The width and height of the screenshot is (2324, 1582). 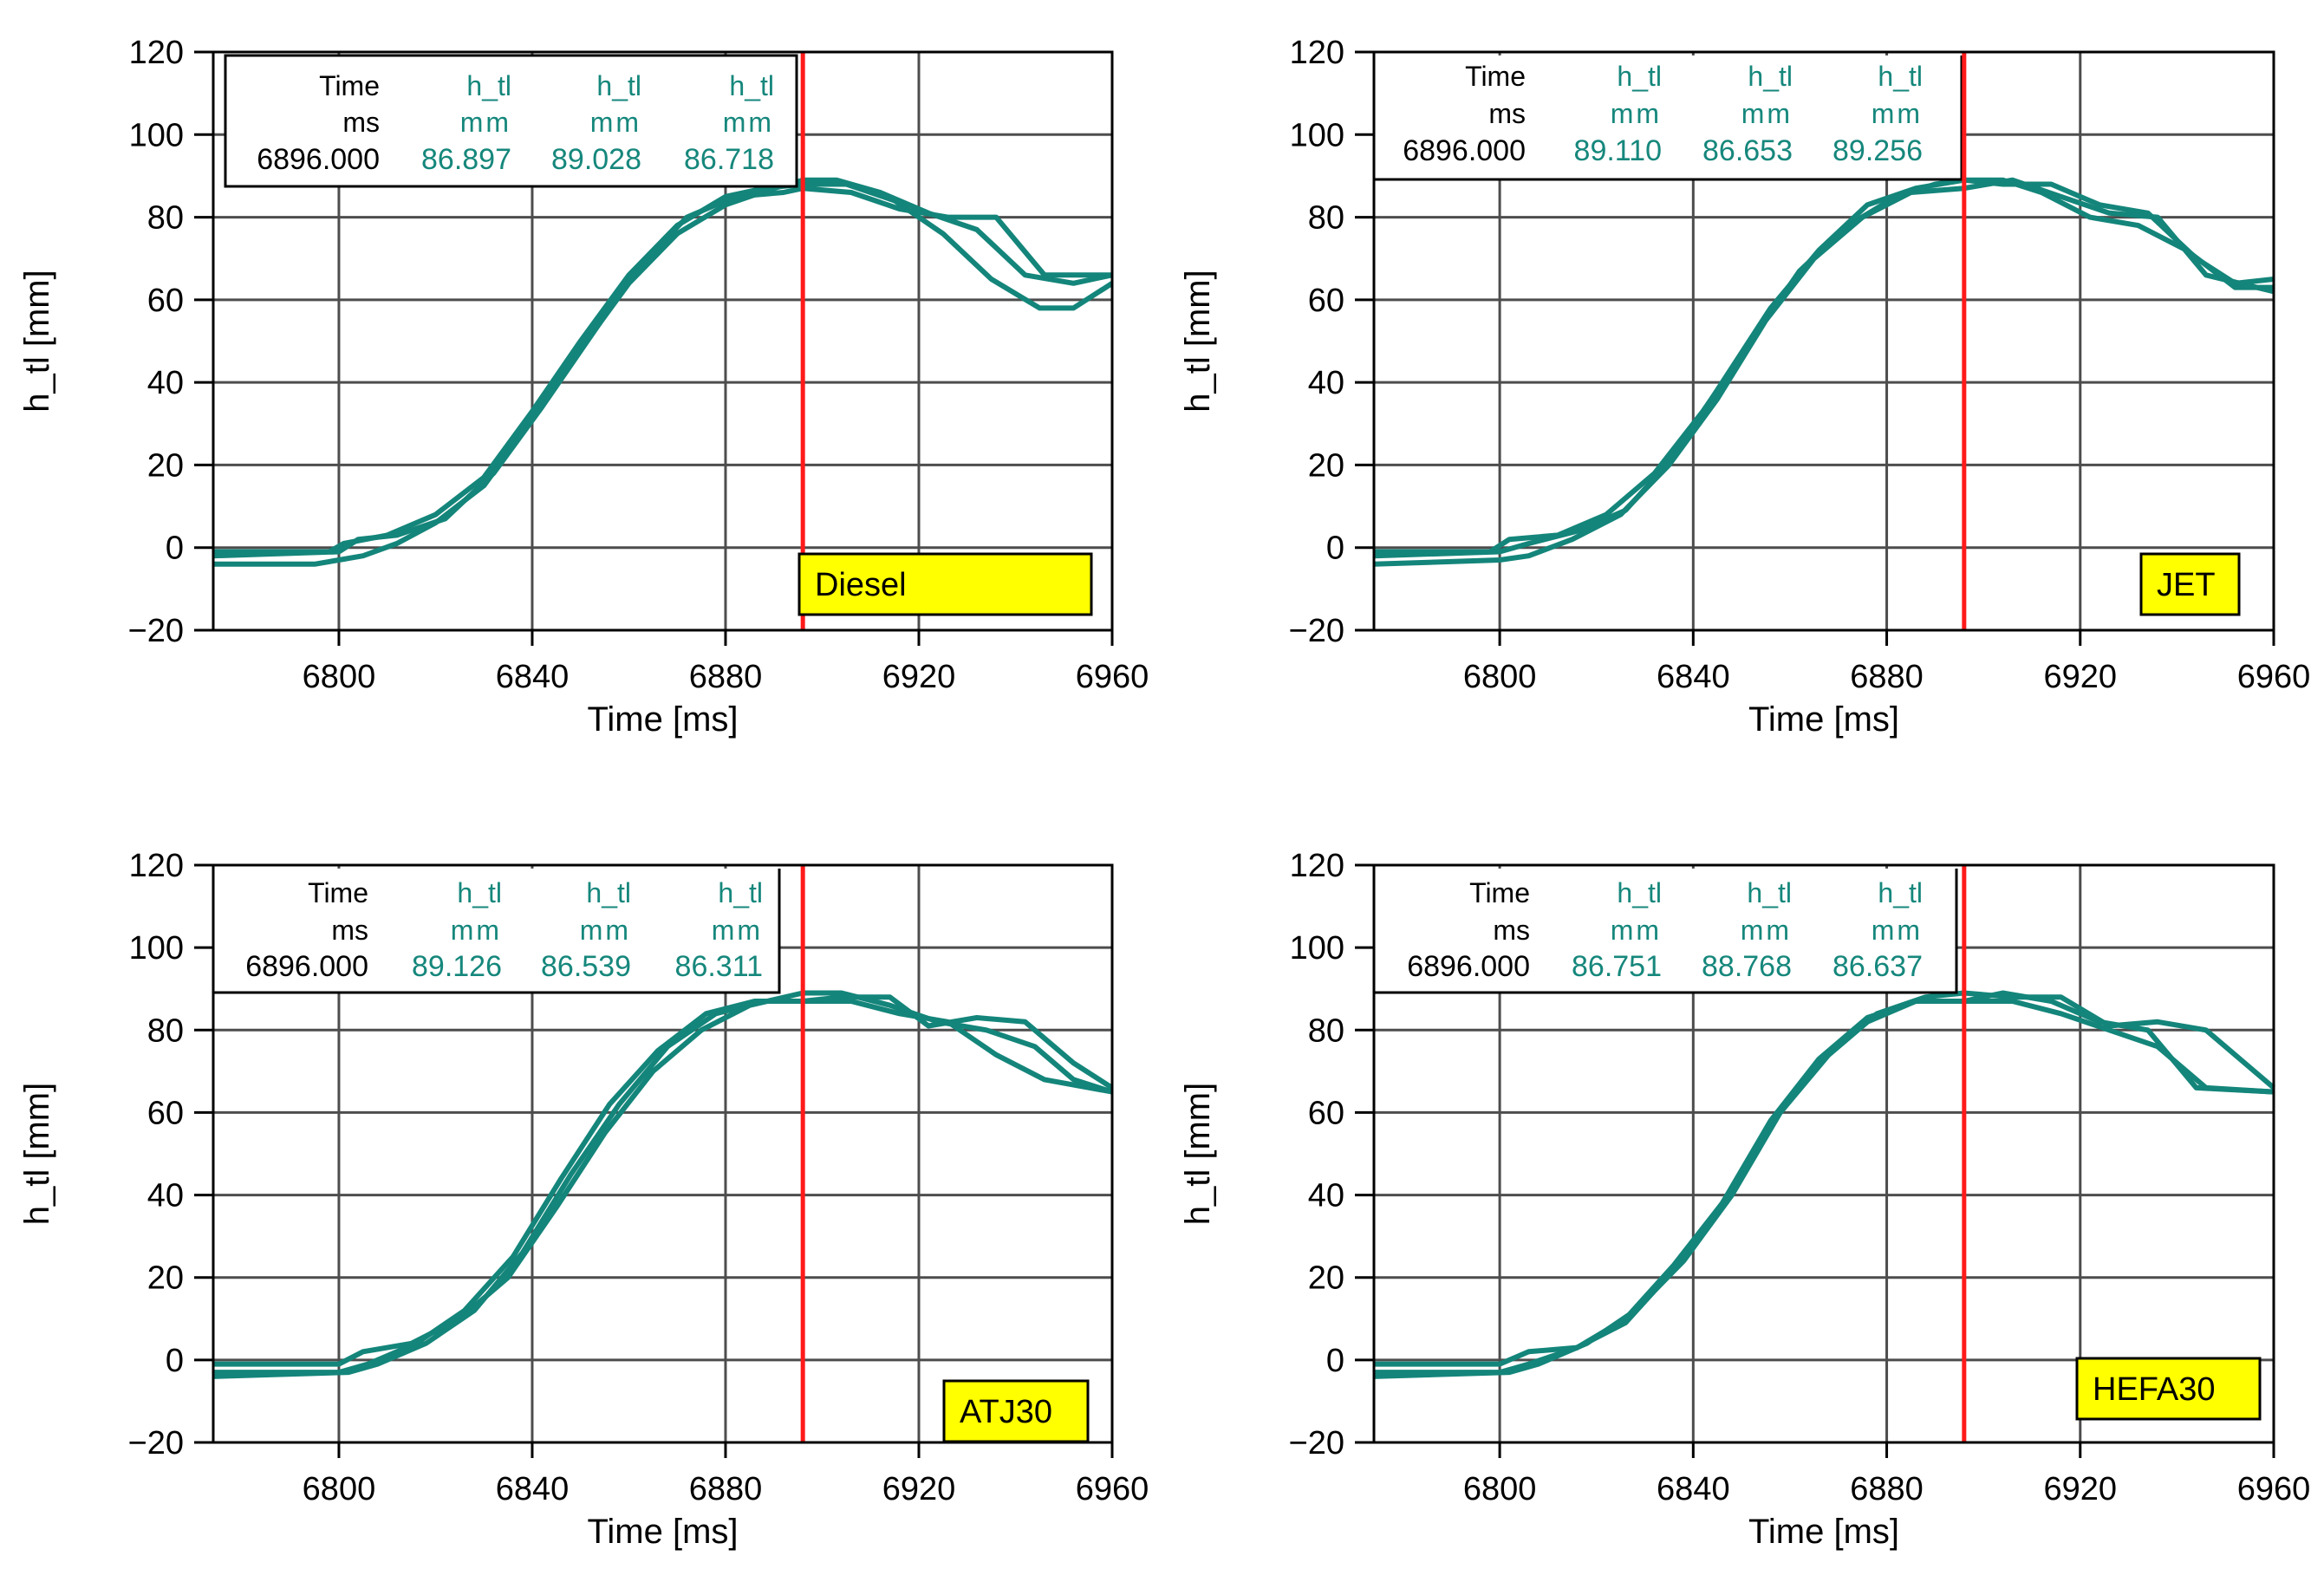 What do you see at coordinates (861, 585) in the screenshot?
I see `fuel-label: Diesel` at bounding box center [861, 585].